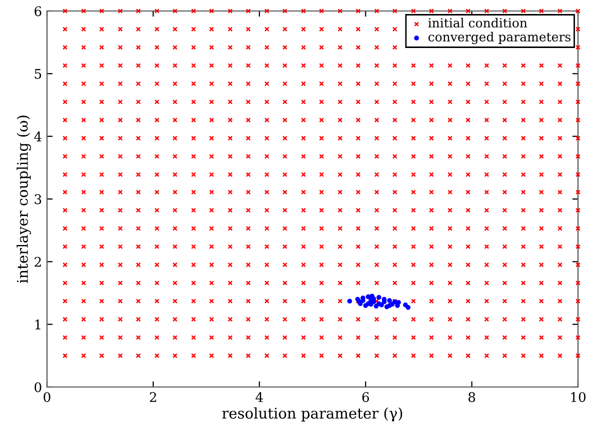 Image resolution: width=590 pixels, height=435 pixels. Describe the element at coordinates (23, 199) in the screenshot. I see `y-axis-title: interlayer coupling (ω)` at that location.